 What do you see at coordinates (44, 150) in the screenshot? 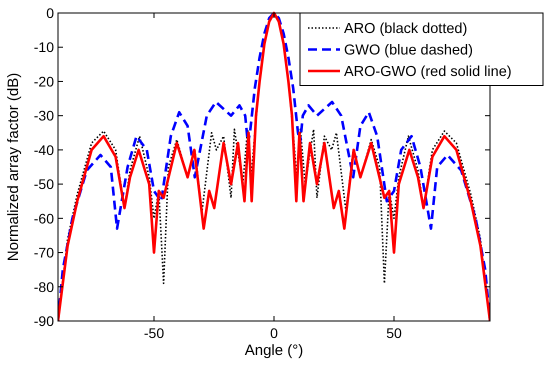
I see `y-tick-label: -40` at bounding box center [44, 150].